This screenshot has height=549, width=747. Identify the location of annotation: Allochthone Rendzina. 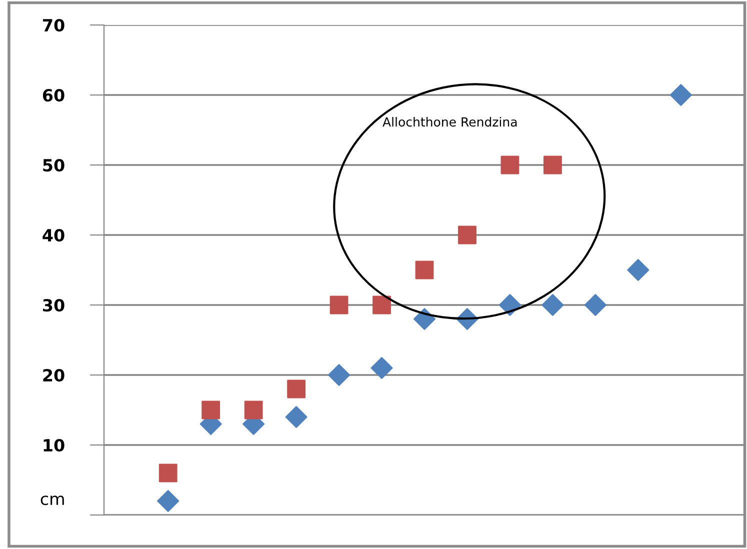
(449, 121).